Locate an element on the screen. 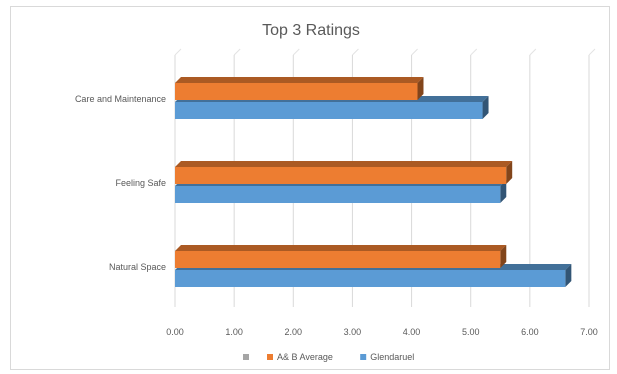  x-tick-label: 2.00 is located at coordinates (294, 332).